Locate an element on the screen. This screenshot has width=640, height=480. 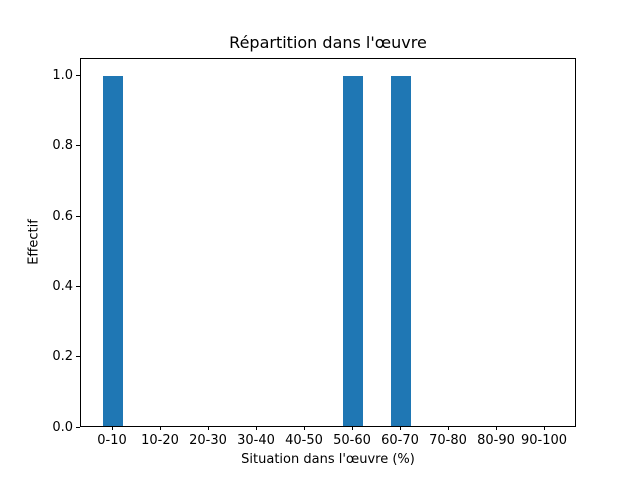
x-tick-label: 90-100 is located at coordinates (544, 440).